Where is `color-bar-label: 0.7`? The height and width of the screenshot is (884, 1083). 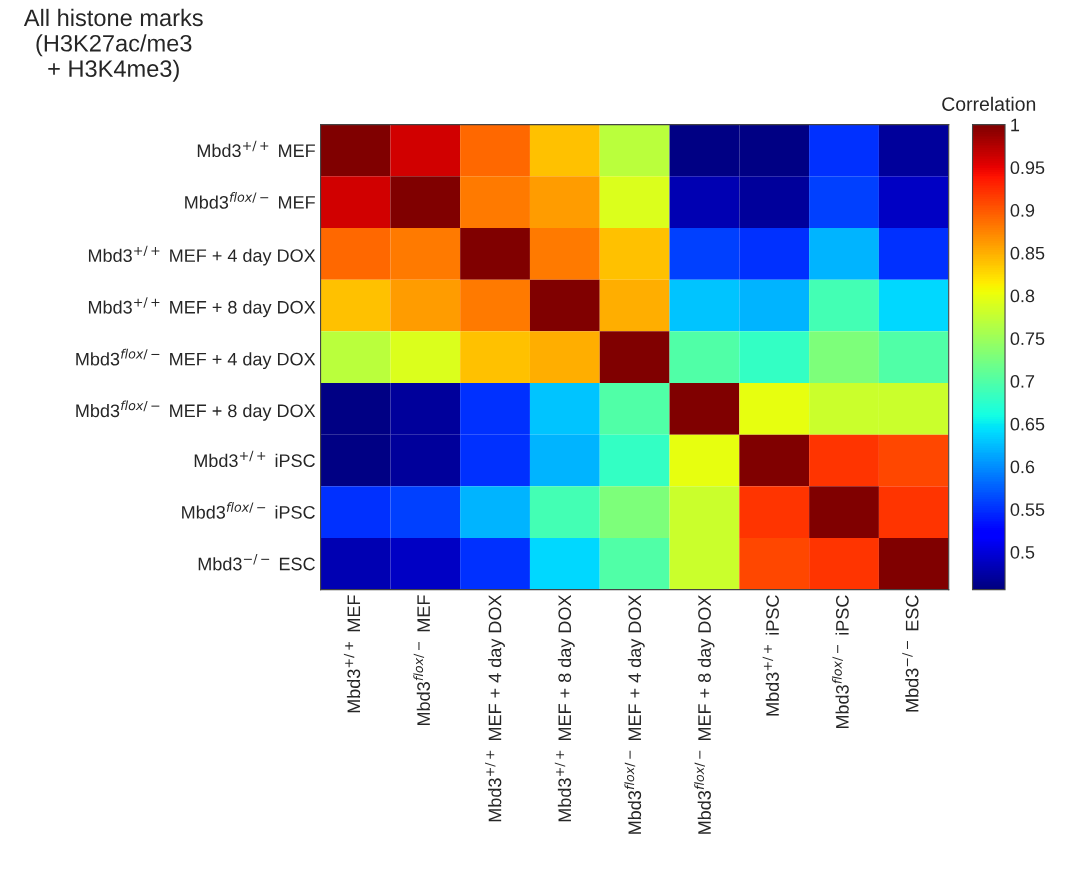 color-bar-label: 0.7 is located at coordinates (1022, 381).